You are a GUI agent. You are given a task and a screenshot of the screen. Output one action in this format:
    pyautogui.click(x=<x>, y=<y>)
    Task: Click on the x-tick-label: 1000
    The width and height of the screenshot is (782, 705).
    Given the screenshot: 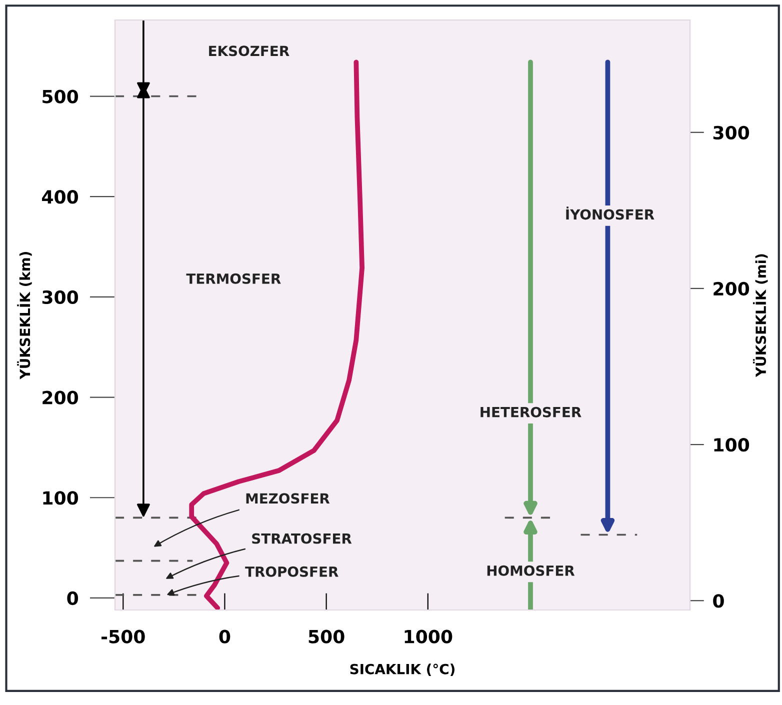 What is the action you would take?
    pyautogui.click(x=428, y=637)
    